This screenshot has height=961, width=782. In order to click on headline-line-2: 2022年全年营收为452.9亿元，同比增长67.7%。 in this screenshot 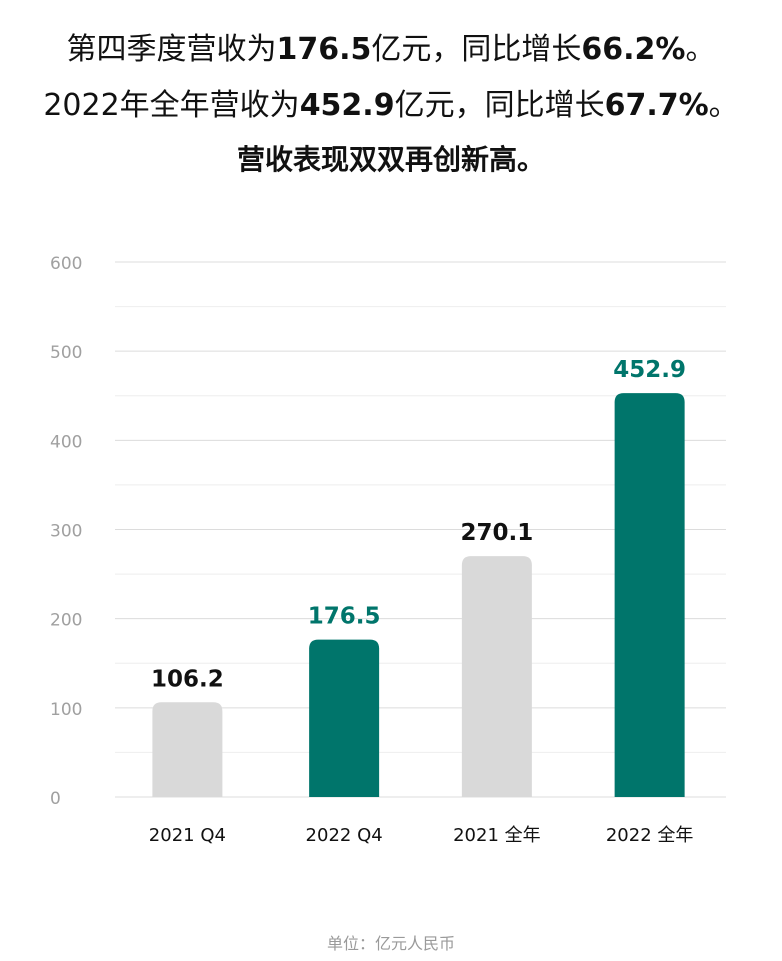, I will do `click(391, 106)`.